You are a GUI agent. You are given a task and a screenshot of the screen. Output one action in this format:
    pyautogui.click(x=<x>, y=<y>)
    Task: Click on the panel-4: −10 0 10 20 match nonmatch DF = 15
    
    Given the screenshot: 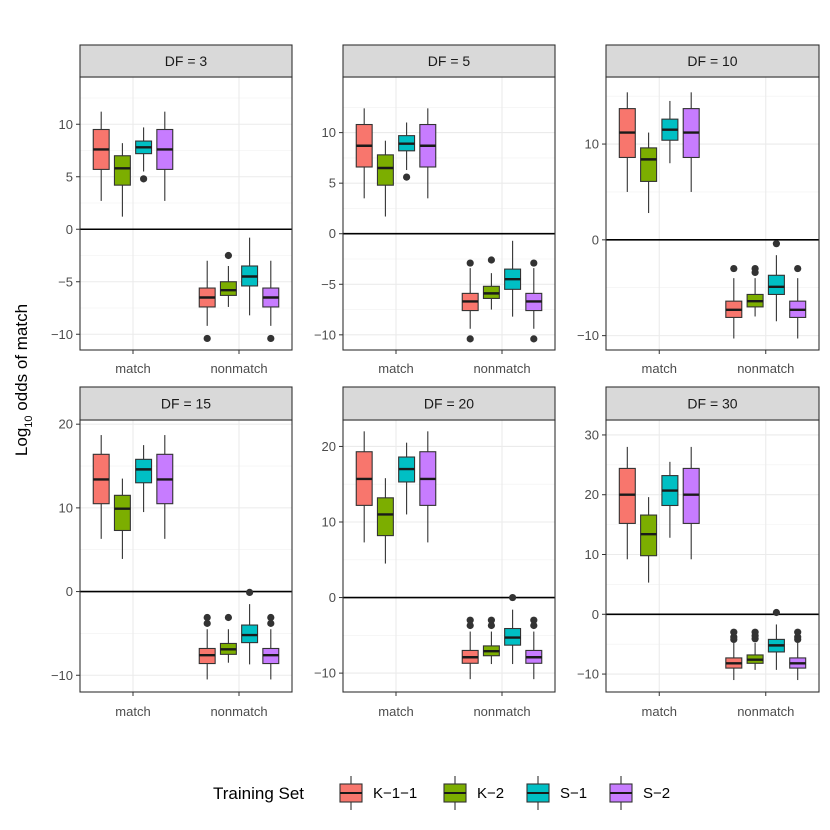 What is the action you would take?
    pyautogui.click(x=172, y=552)
    